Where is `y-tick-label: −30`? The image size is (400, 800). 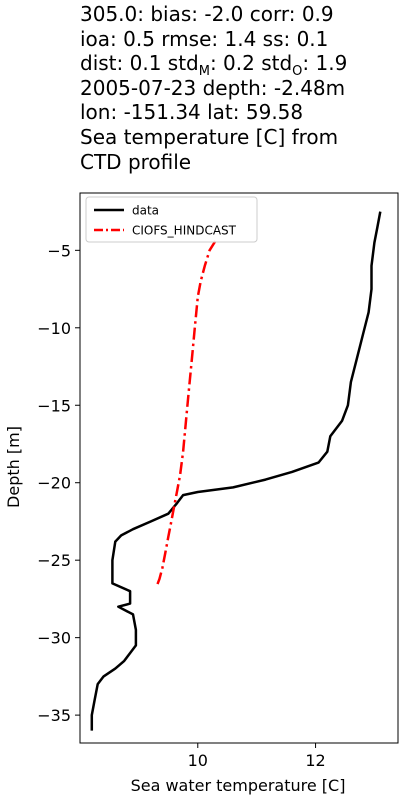
y-tick-label: −30 is located at coordinates (54, 638).